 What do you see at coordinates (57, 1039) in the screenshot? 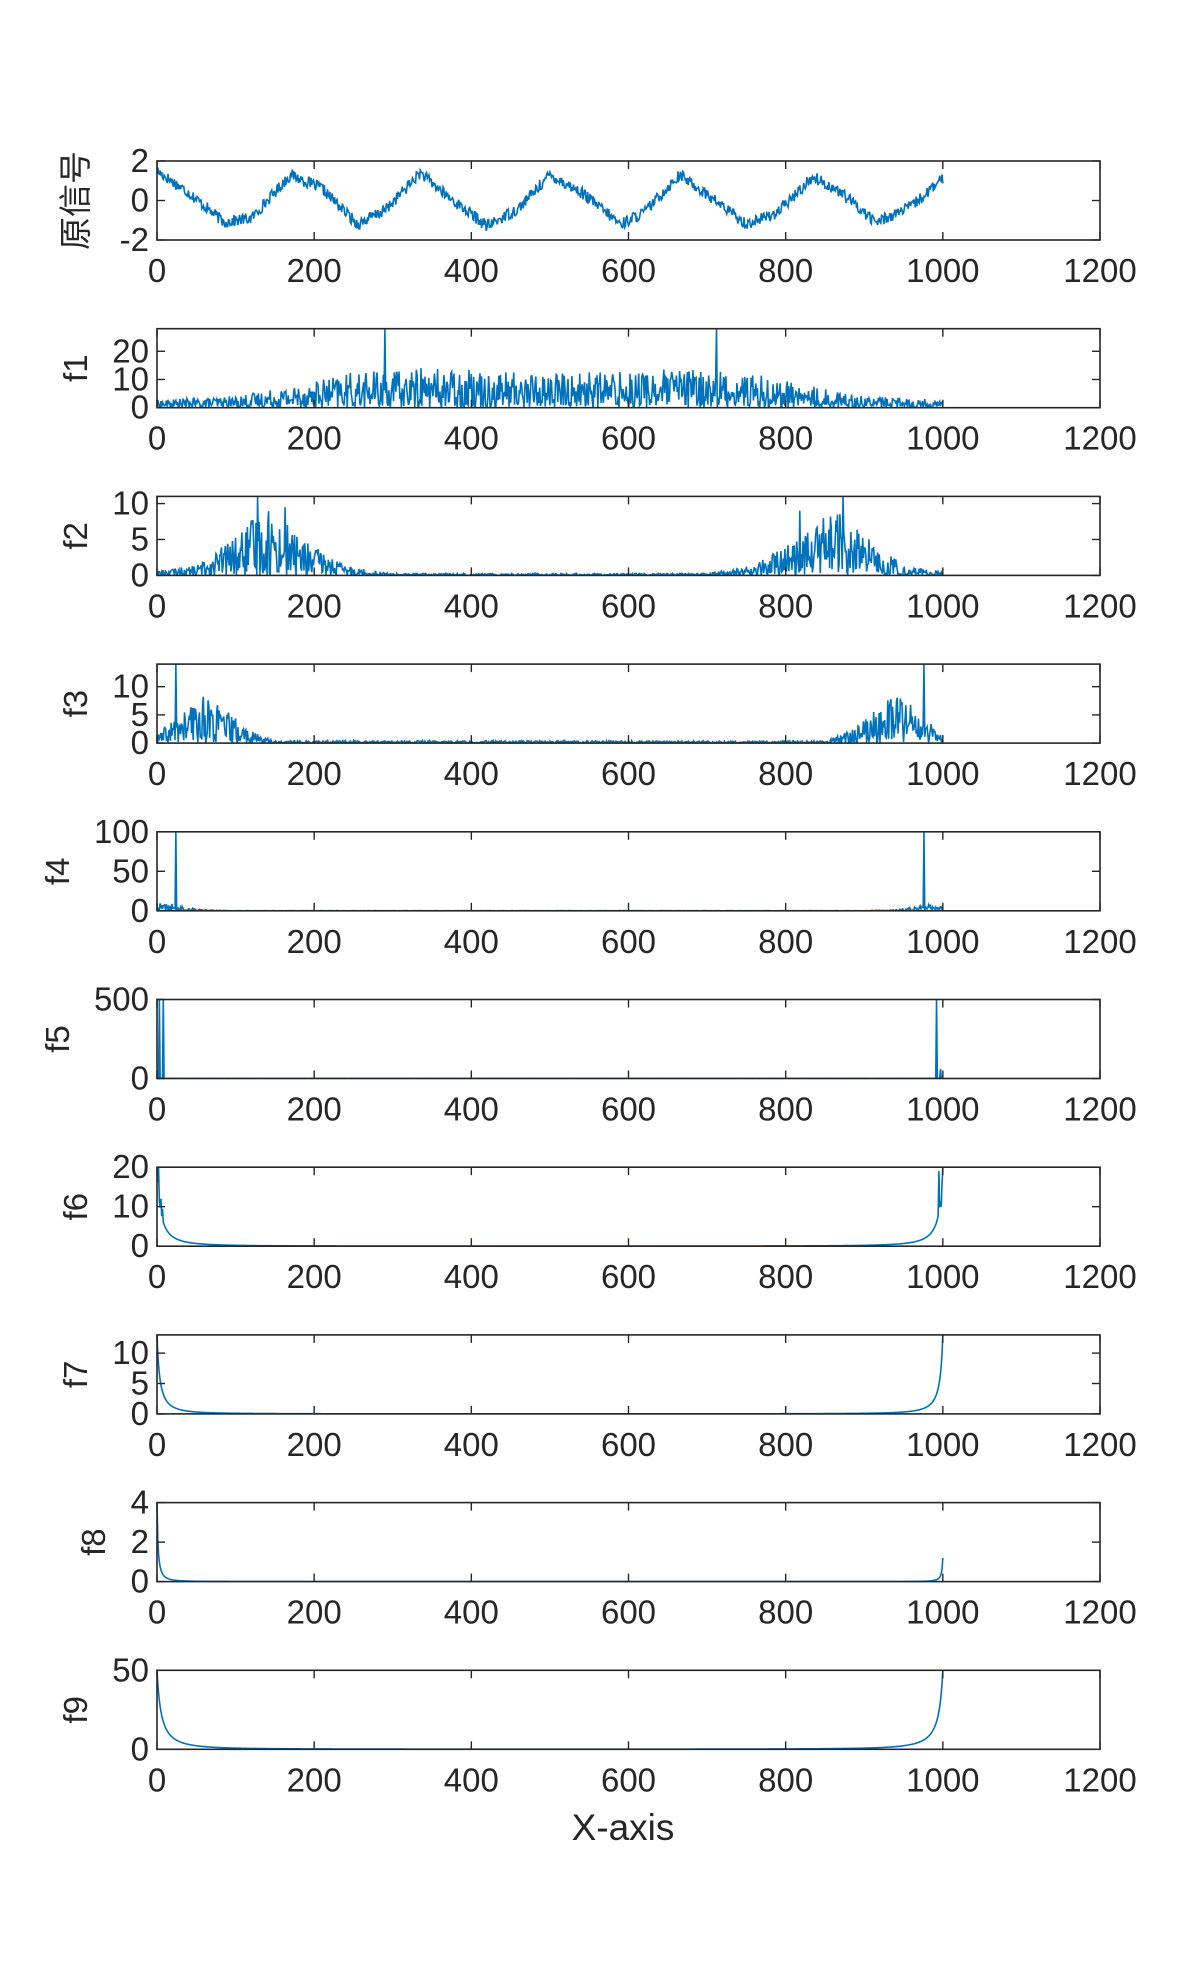
I see `y-axis-label: f5` at bounding box center [57, 1039].